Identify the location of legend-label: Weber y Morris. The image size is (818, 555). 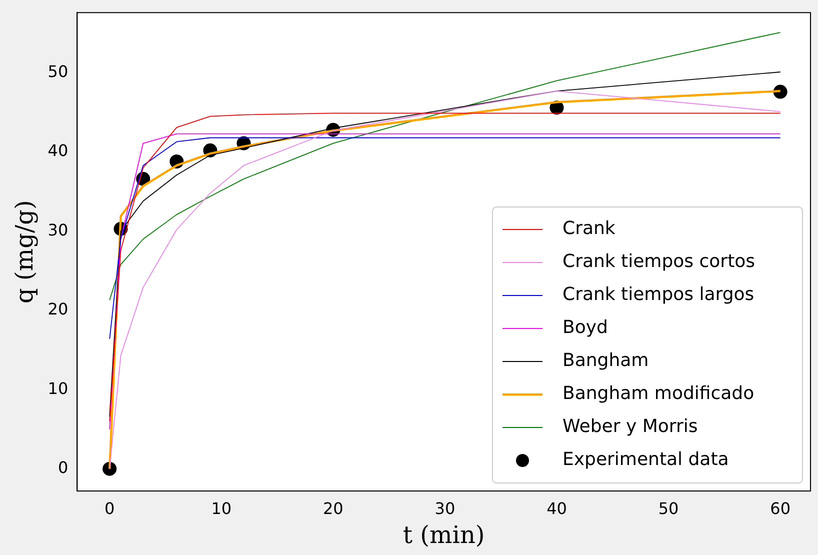
(630, 427).